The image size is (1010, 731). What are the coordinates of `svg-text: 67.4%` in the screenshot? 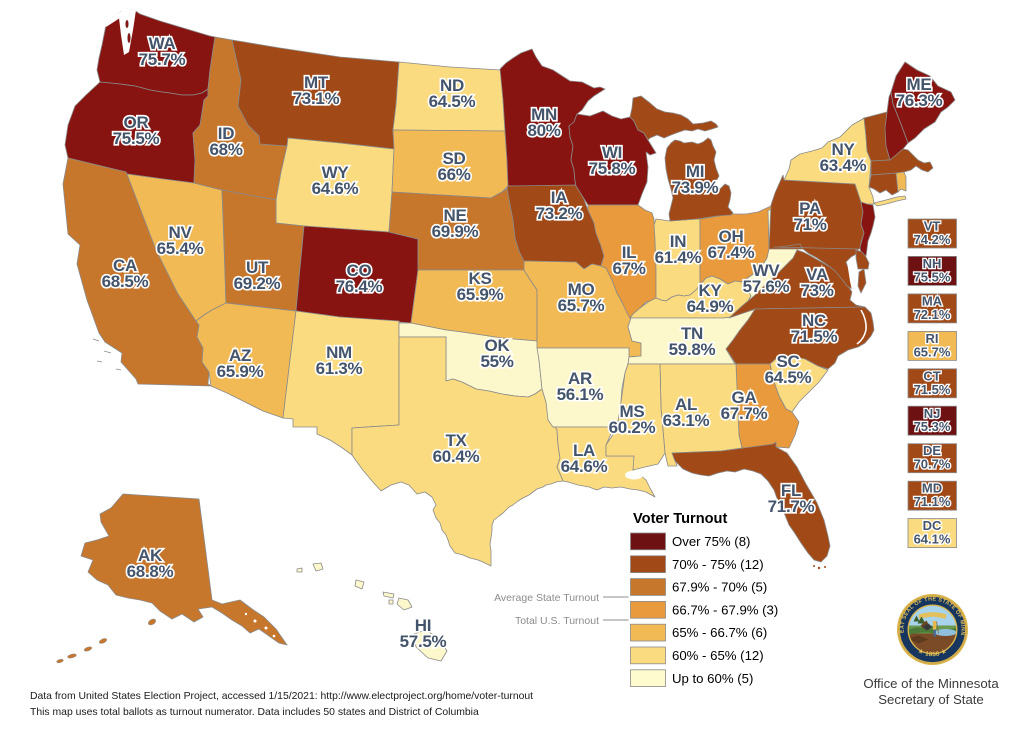 It's located at (731, 252).